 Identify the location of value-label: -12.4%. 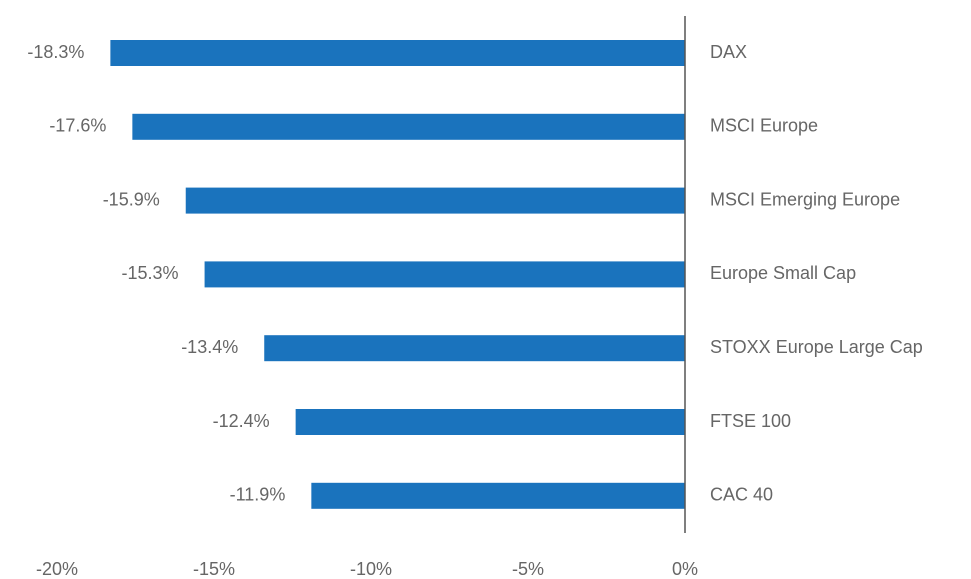
(241, 421).